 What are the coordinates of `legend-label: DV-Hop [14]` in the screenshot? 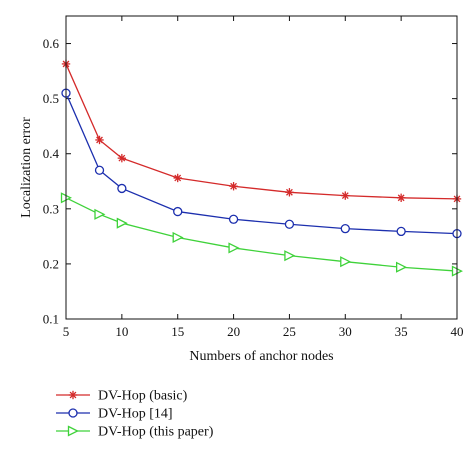 It's located at (135, 414).